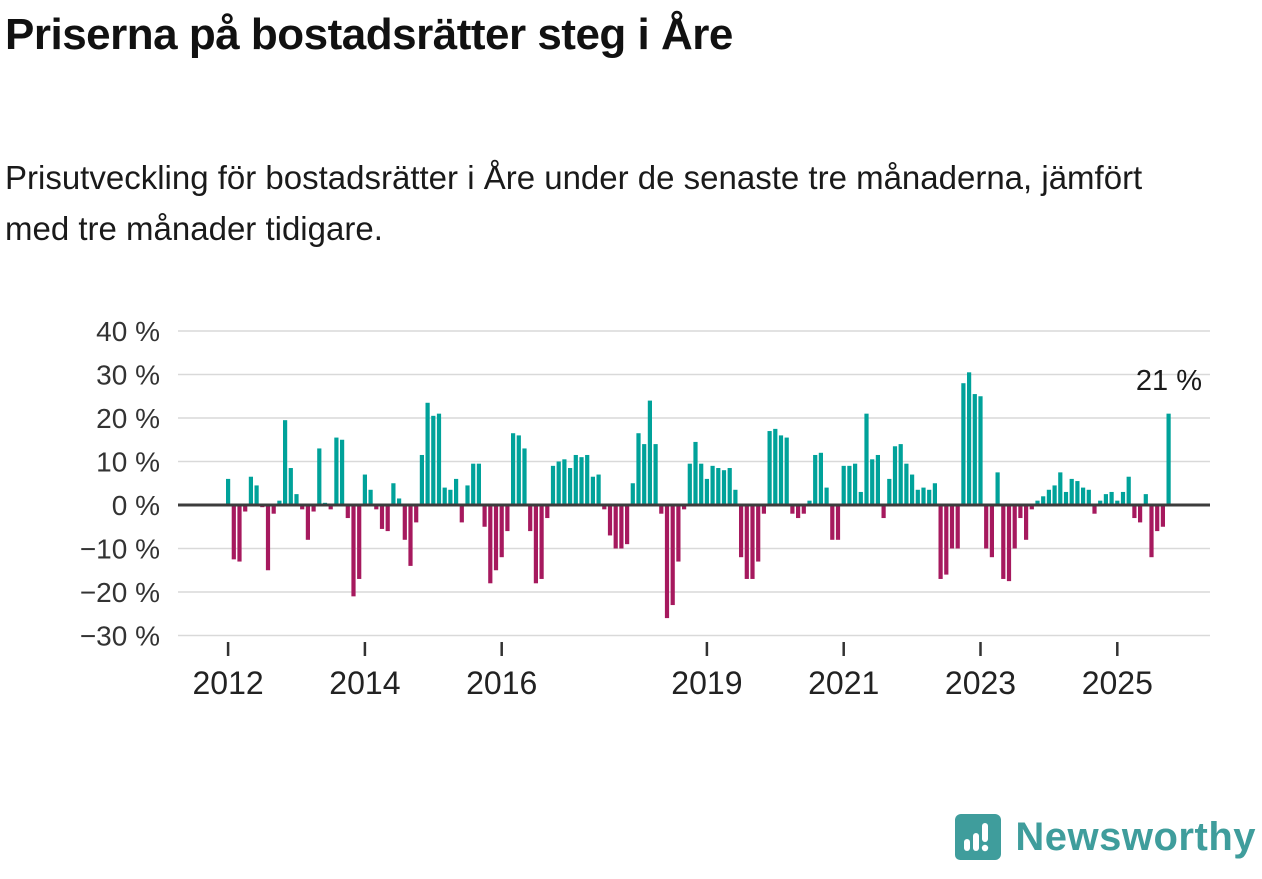 The width and height of the screenshot is (1262, 879). What do you see at coordinates (364, 683) in the screenshot?
I see `x-tick-label: 2014` at bounding box center [364, 683].